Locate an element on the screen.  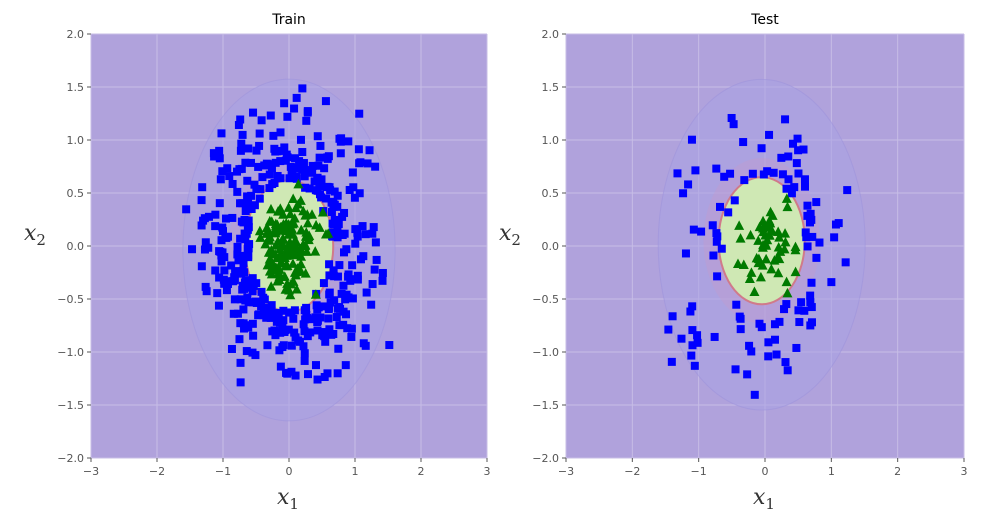
y-tick-label: 1.5 is located at coordinates (551, 87).